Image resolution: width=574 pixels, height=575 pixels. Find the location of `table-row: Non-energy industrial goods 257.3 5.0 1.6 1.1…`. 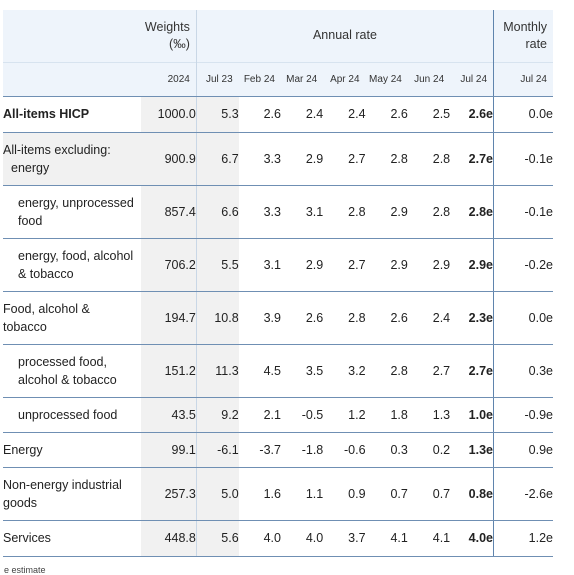

table-row: Non-energy industrial goods 257.3 5.0 1.6 1.1… is located at coordinates (278, 494).